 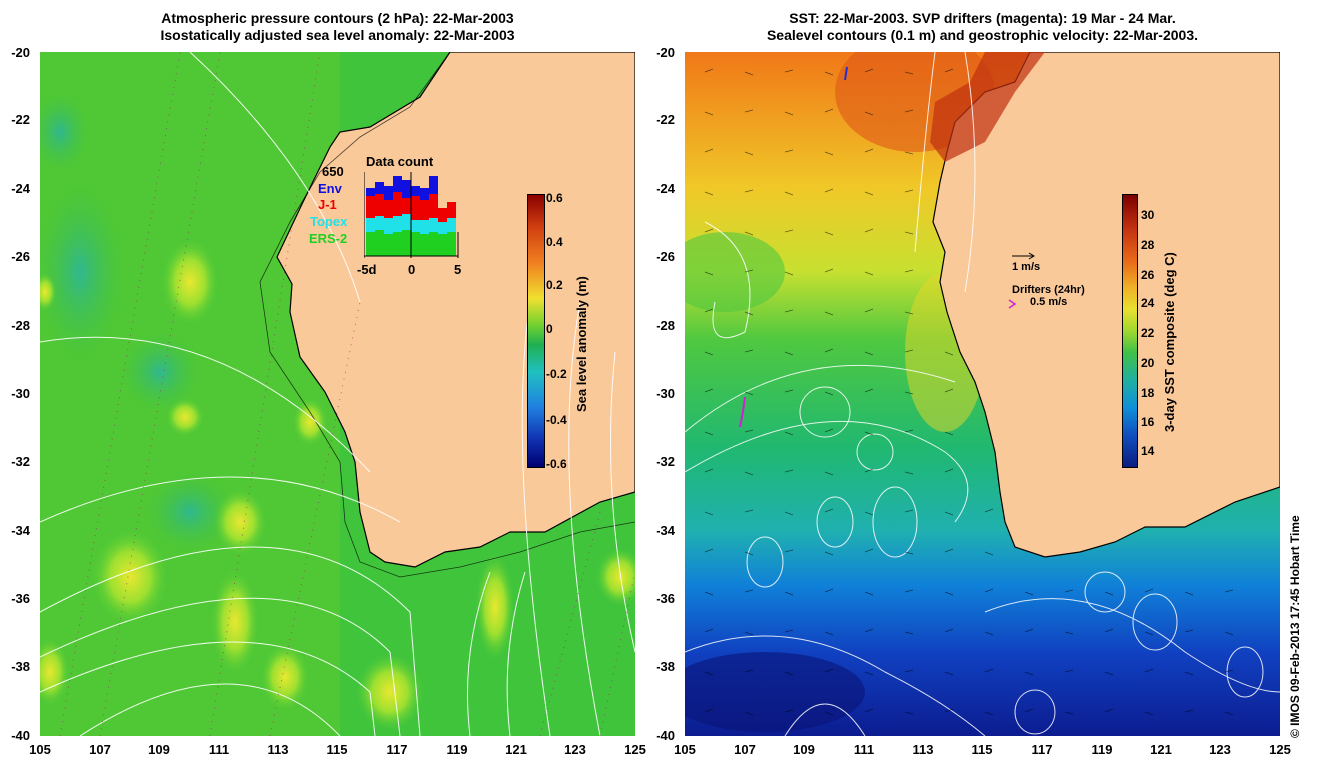 What do you see at coordinates (1048, 290) in the screenshot?
I see `drifters-legend-title: Drifters (24hr)` at bounding box center [1048, 290].